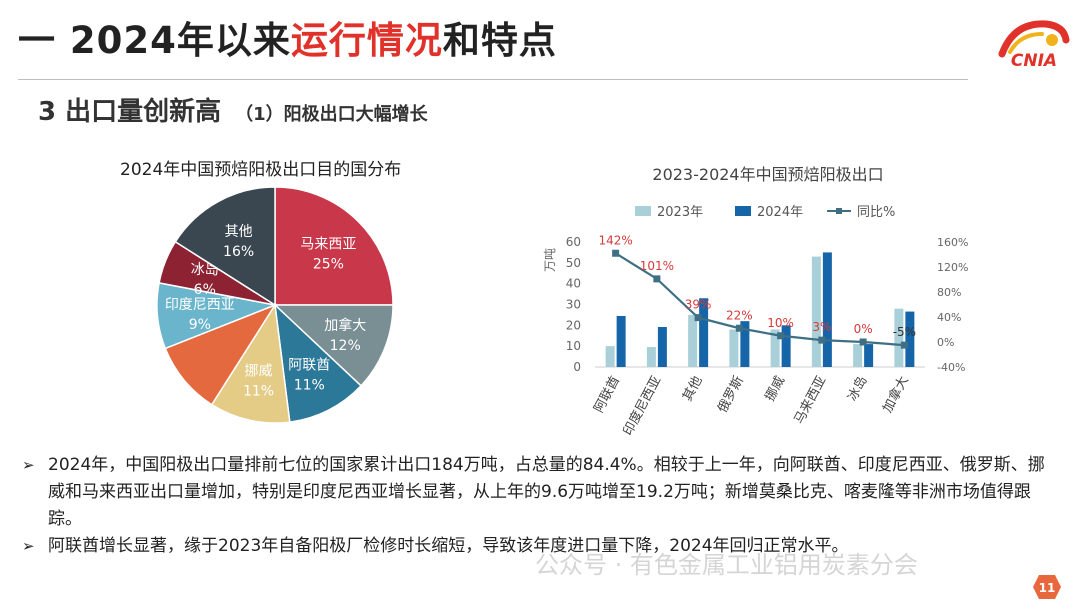 This screenshot has height=608, width=1080. Describe the element at coordinates (739, 315) in the screenshot. I see `line-data-label: 22%` at that location.